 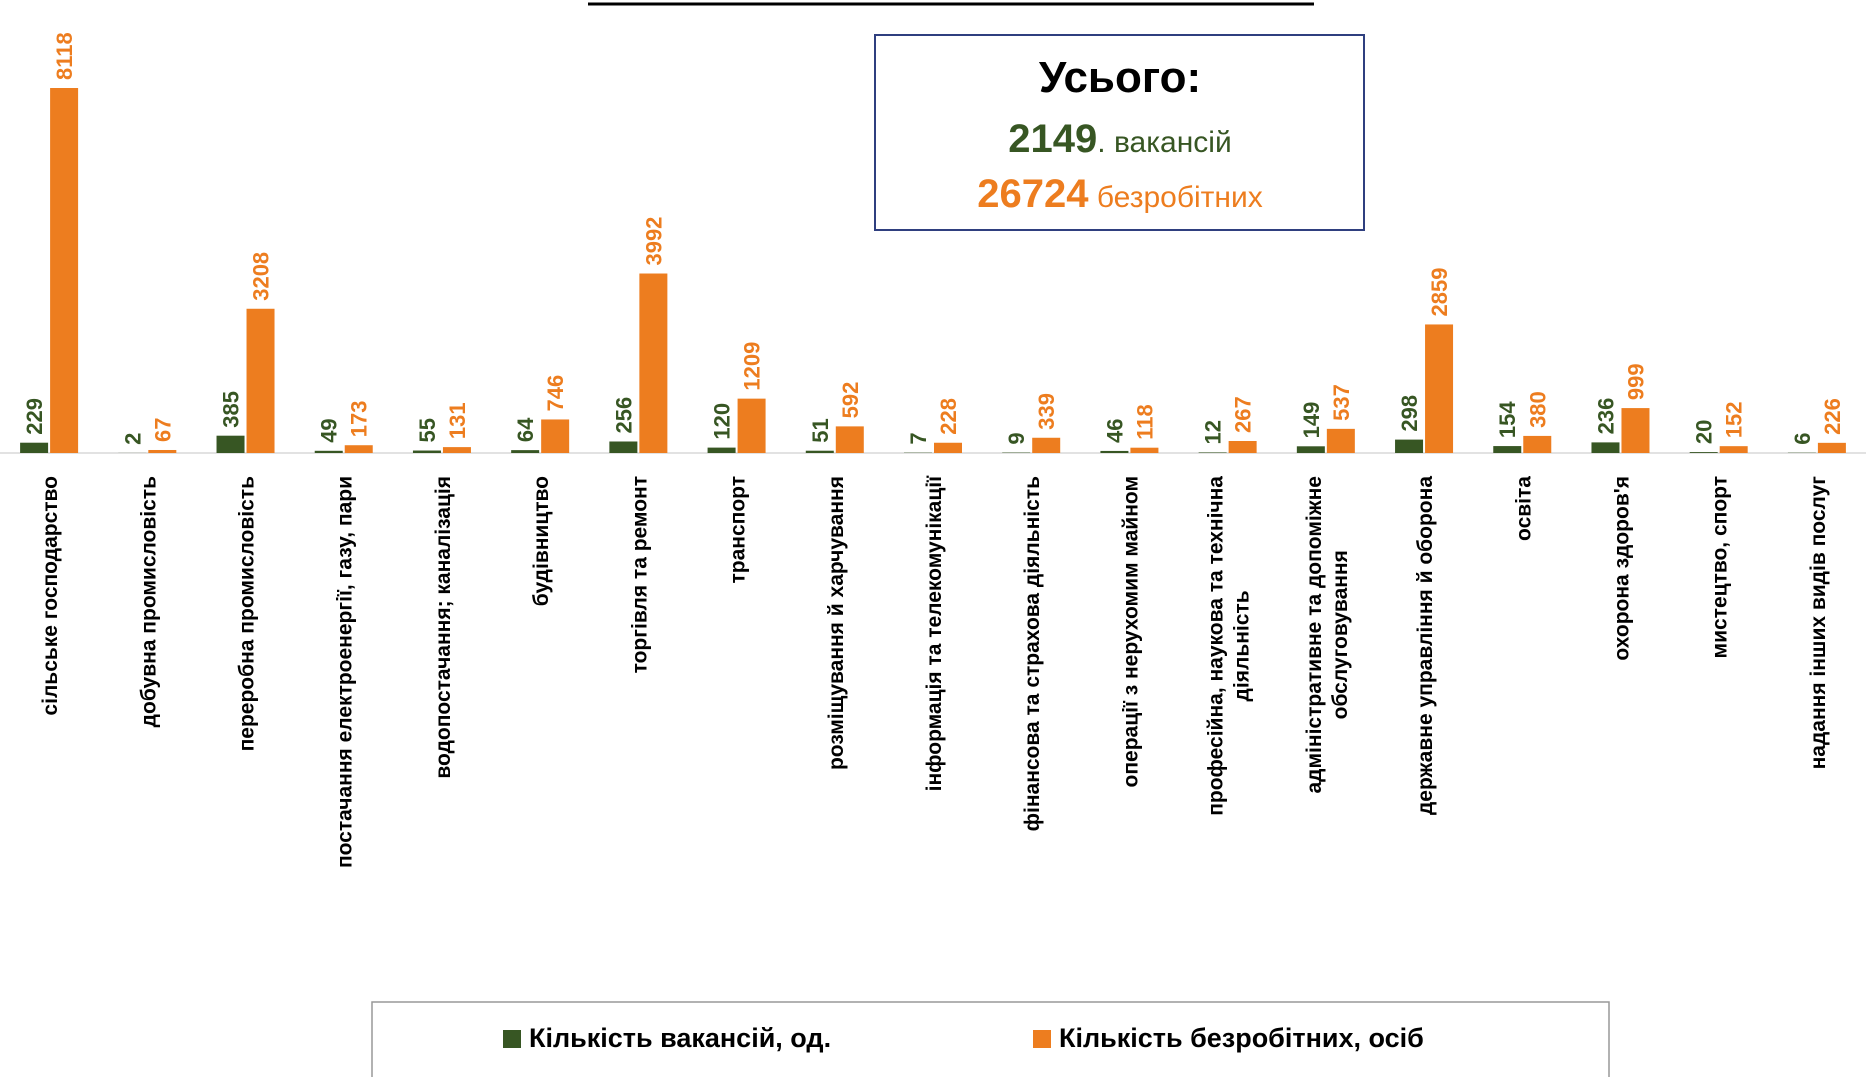 I want to click on label-line: торгівля та ремонт, so click(x=639, y=574).